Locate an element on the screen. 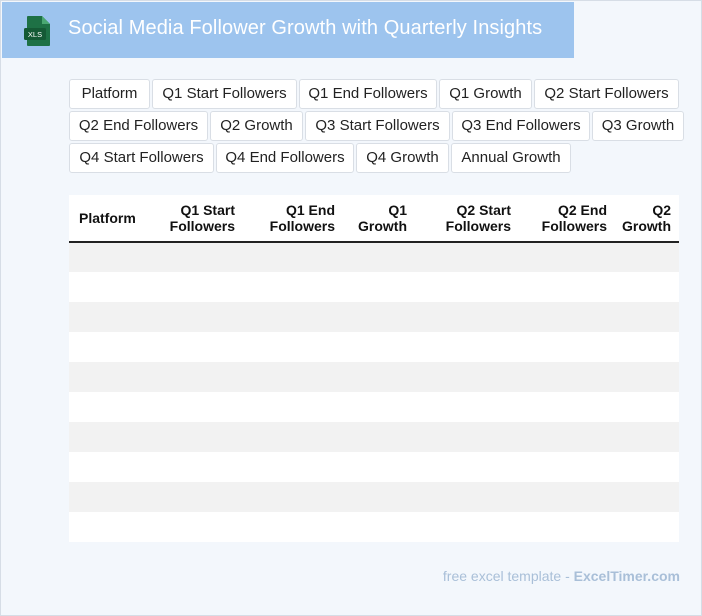 The height and width of the screenshot is (616, 702). chip-annual-growth: Annual Growth is located at coordinates (511, 158).